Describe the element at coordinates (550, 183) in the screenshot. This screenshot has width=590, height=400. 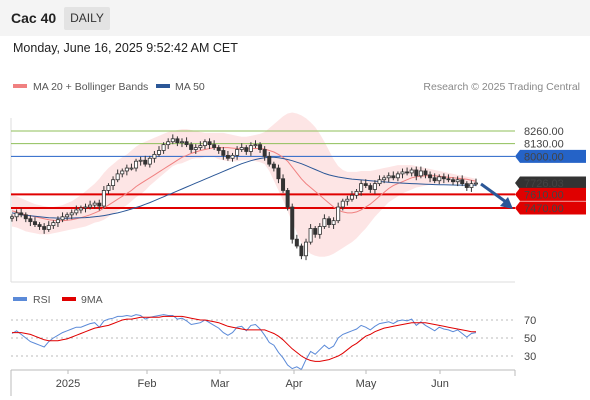
I see `level-tag-7726-03: 7726.03` at that location.